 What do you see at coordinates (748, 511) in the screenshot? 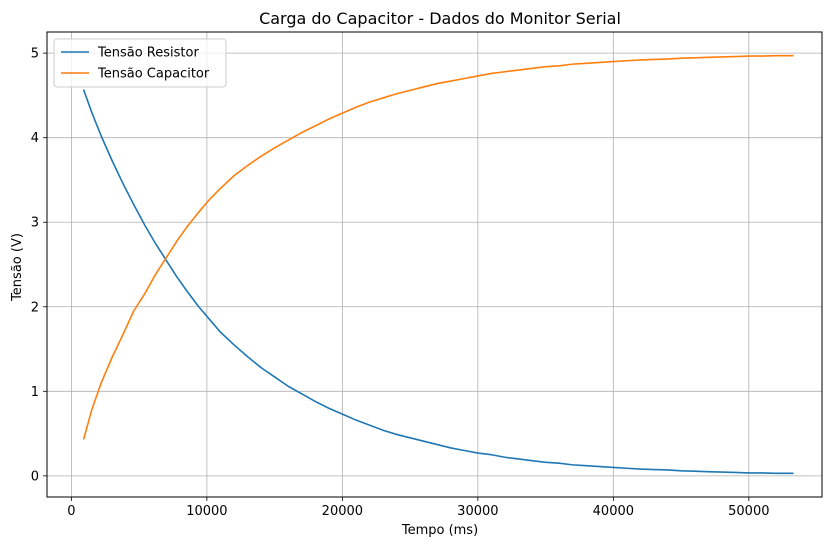
I see `x-tick-label: 50000` at bounding box center [748, 511].